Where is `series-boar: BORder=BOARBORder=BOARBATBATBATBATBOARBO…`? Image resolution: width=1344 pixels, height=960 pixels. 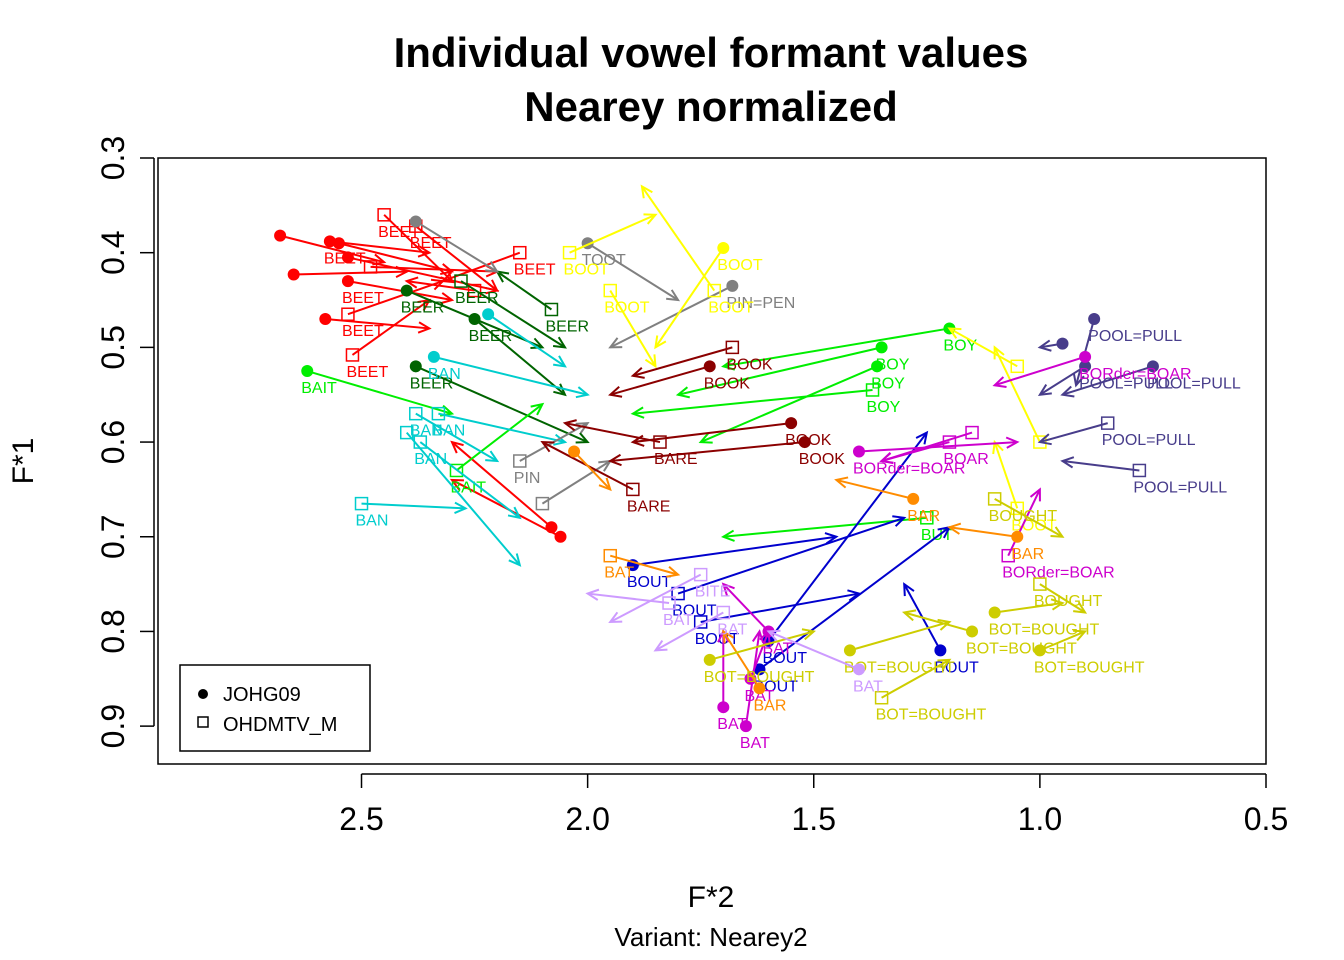
series-boar: BORder=BOARBORder=BOARBATBATBATBATBOARBO… is located at coordinates (954, 551).